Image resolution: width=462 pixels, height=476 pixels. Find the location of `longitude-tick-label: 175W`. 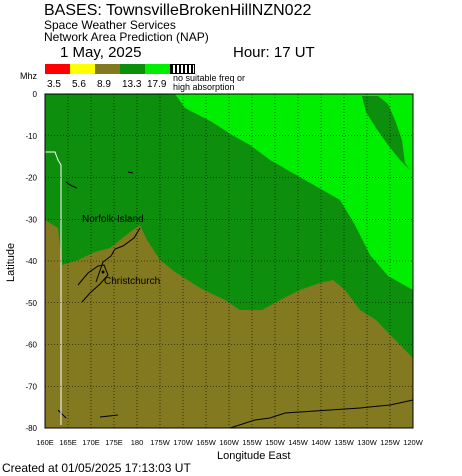

longitude-tick-label: 175W is located at coordinates (160, 442).